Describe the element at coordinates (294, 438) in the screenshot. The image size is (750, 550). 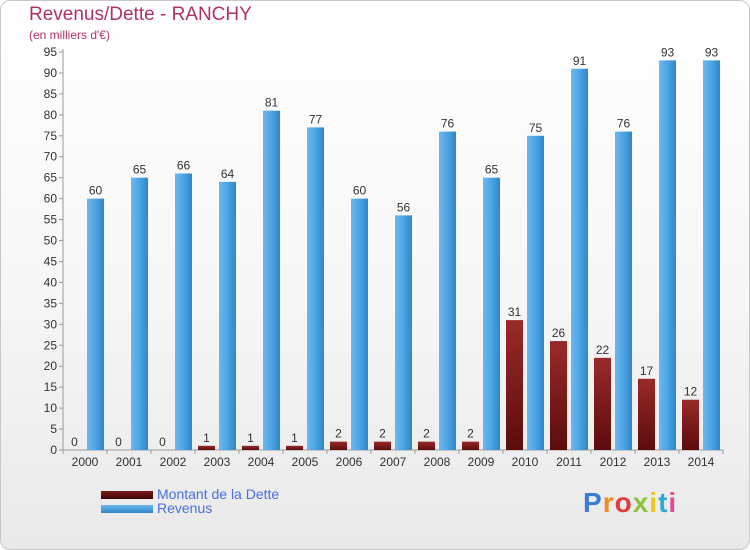
I see `data-label-dette-2005: 1` at that location.